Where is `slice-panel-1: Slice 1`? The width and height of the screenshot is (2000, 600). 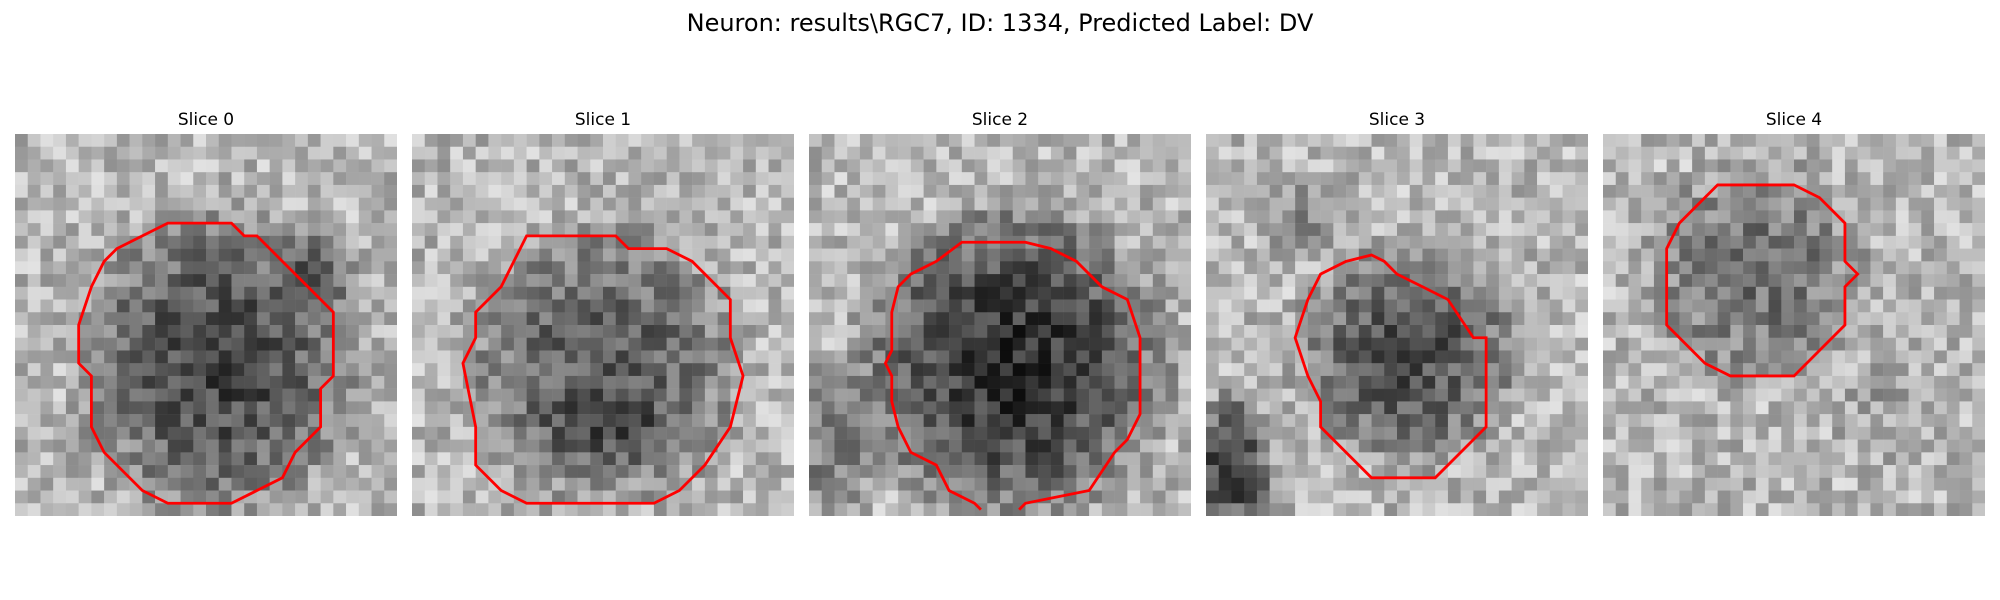
slice-panel-1: Slice 1 is located at coordinates (603, 312).